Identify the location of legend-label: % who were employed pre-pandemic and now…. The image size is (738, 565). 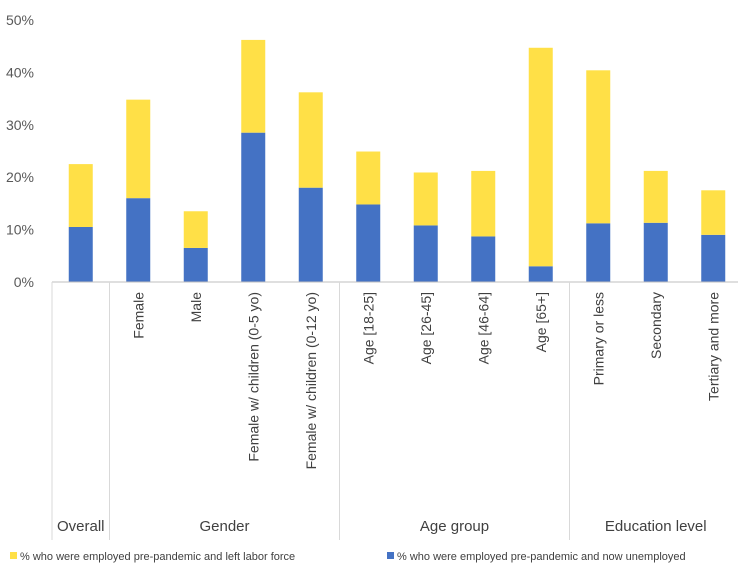
(541, 557).